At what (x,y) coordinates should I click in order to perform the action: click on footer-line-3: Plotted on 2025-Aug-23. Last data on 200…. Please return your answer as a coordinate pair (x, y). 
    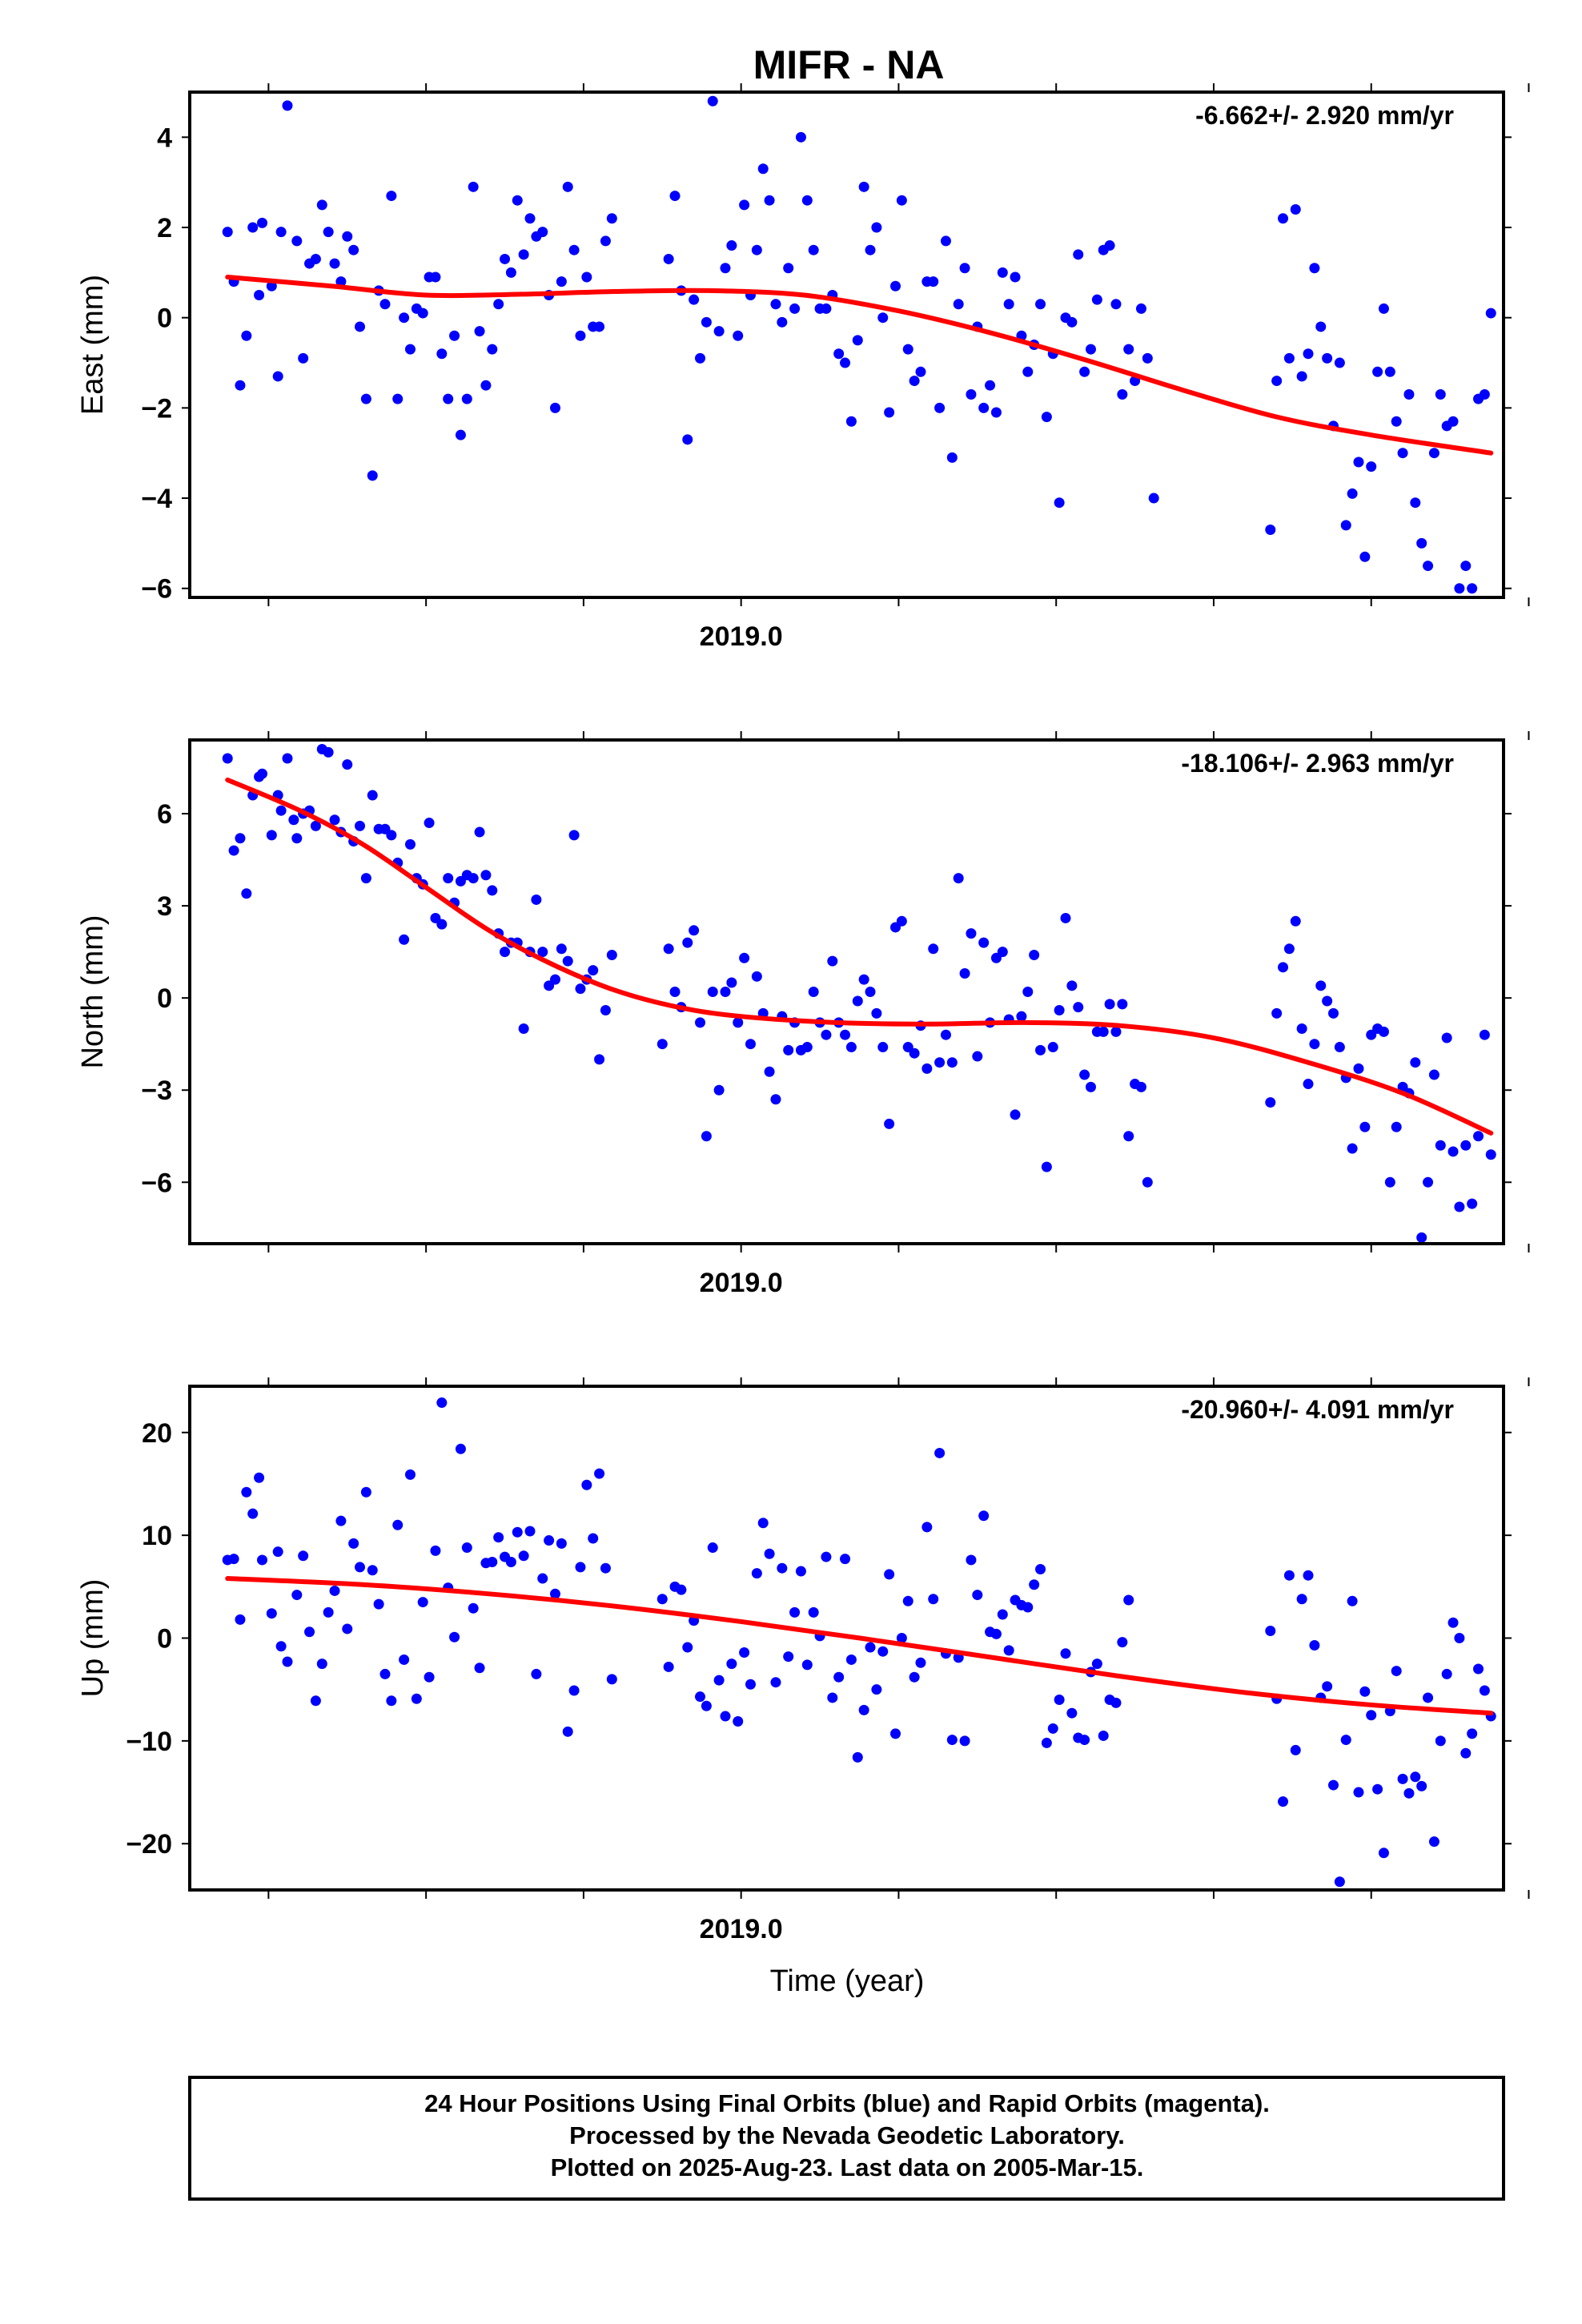
    Looking at the image, I should click on (847, 2167).